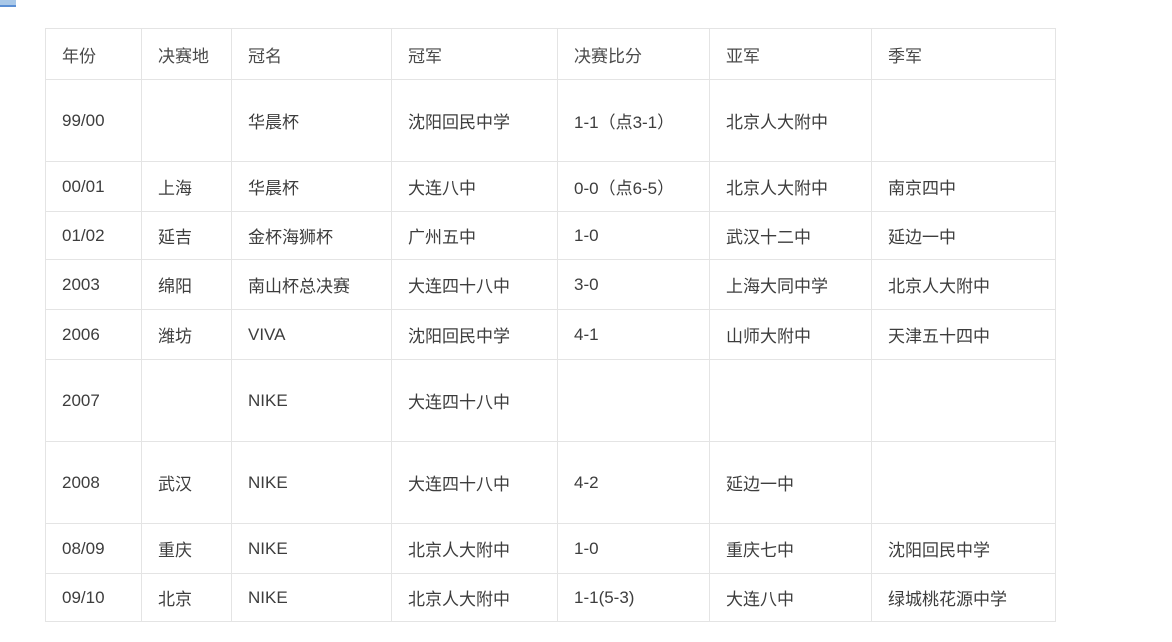  I want to click on table-cell: 武汉十二中, so click(790, 235).